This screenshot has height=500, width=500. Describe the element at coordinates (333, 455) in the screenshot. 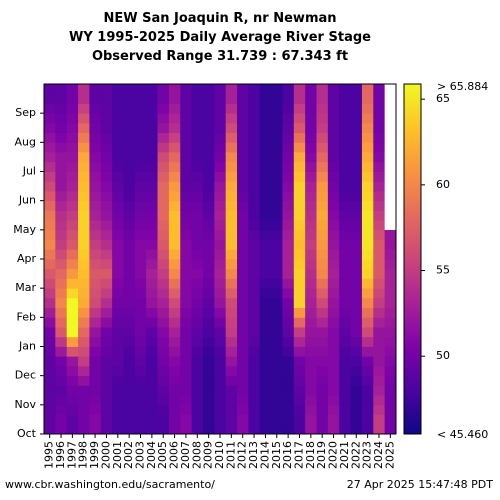

I see `x-tick-label: 2020` at that location.